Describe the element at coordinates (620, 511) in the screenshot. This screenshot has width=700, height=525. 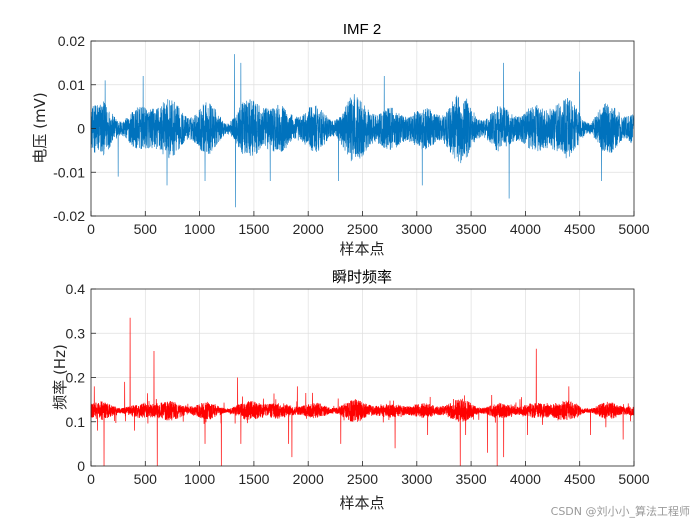
I see `watermark: CSDN @刘小小_算法工程师` at that location.